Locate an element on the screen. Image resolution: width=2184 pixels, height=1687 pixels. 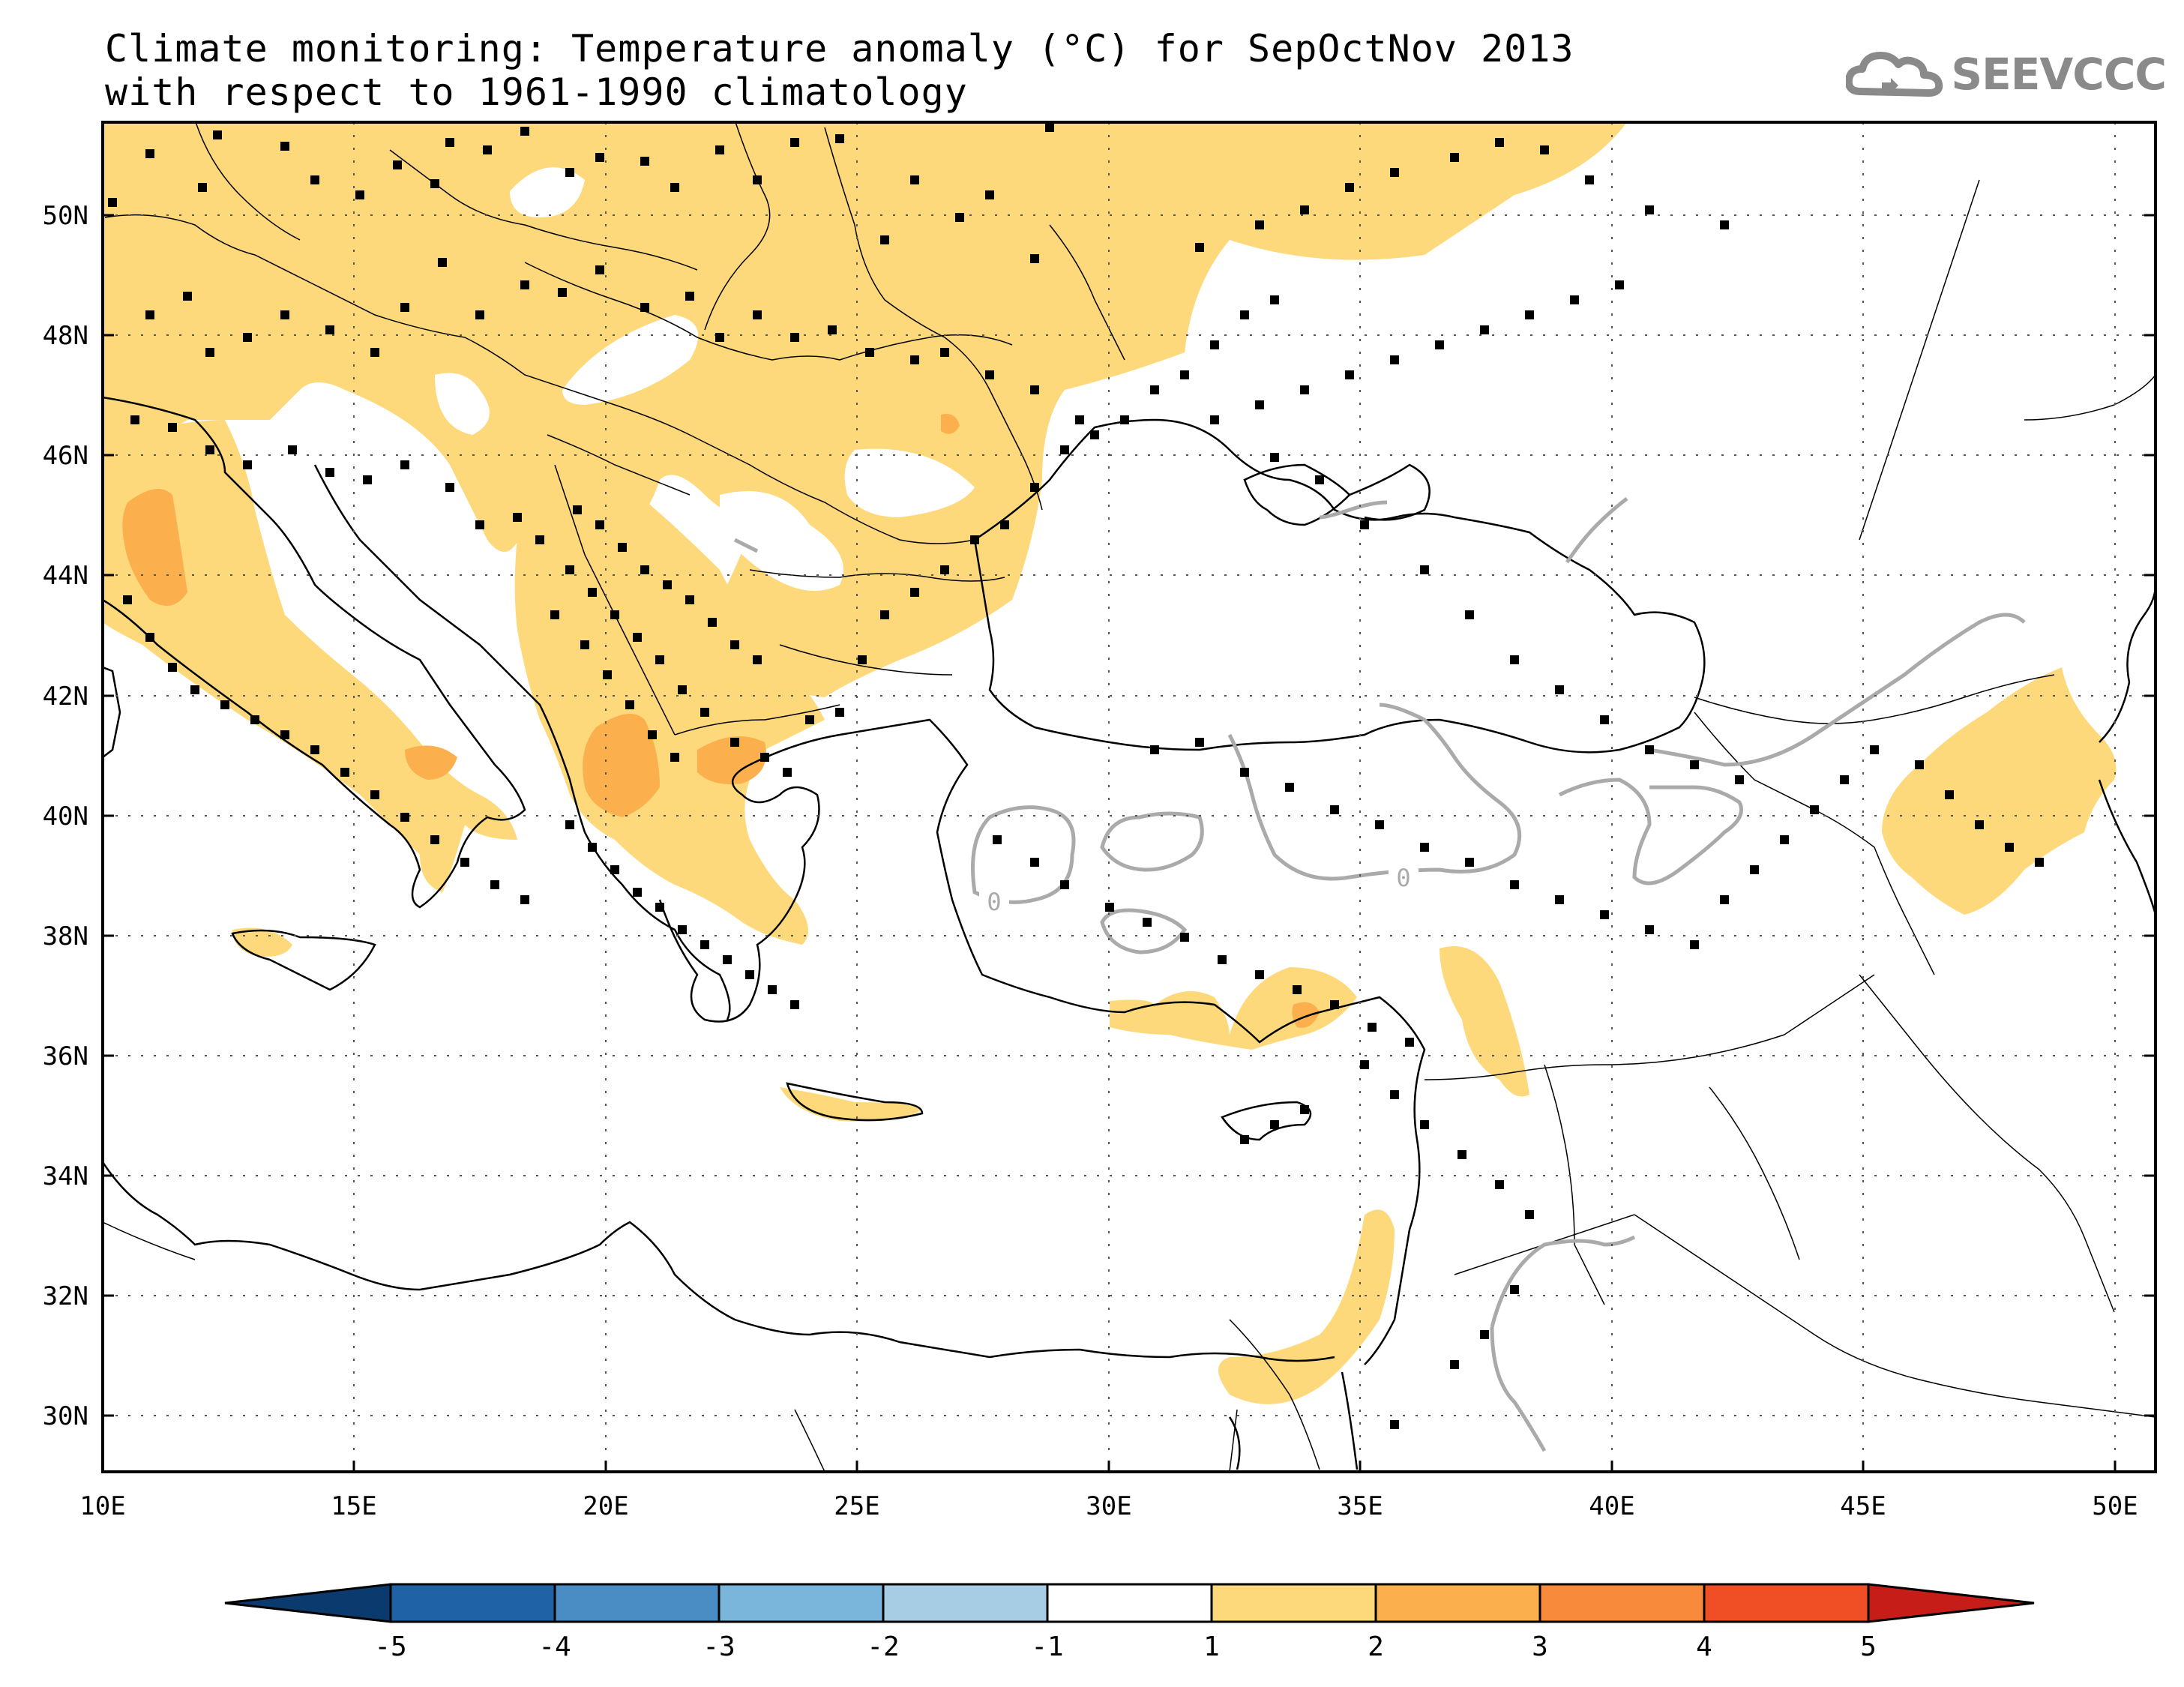
colorbar-label-3: 3 is located at coordinates (1540, 1647).